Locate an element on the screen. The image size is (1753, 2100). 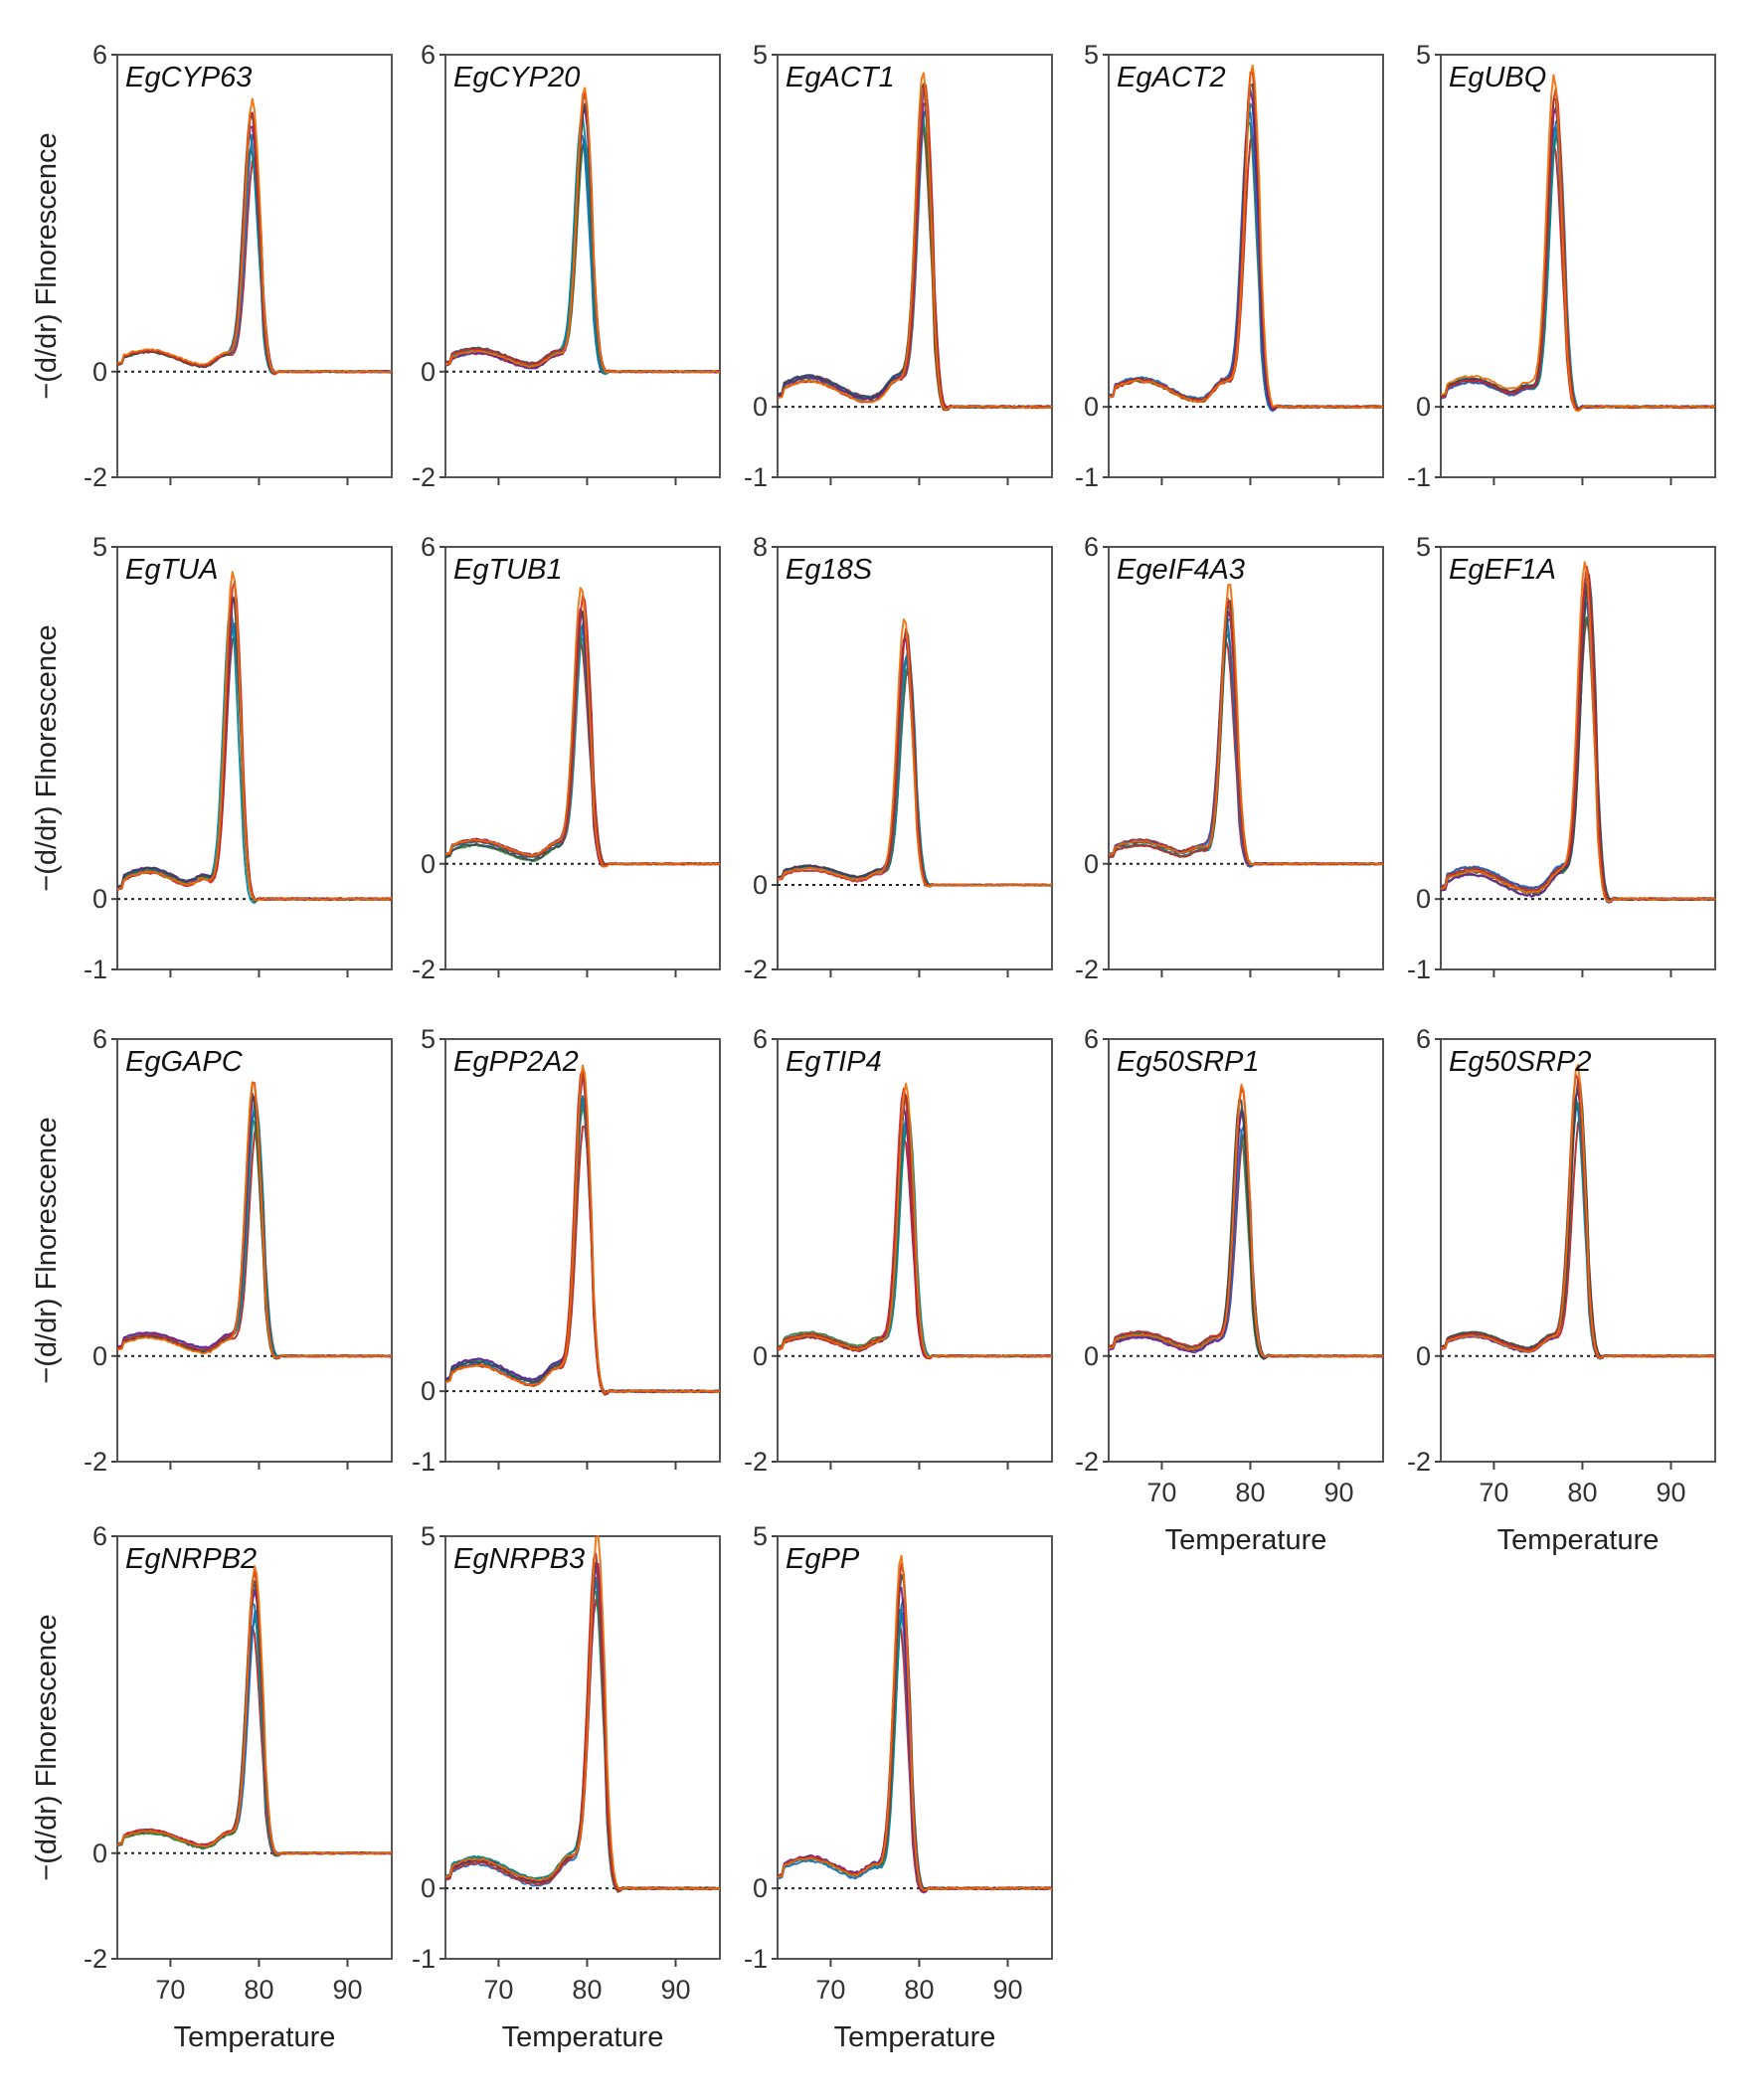
panel-eggapc: 6 0 -2 −(d/dr) Flnorescence EgGAPC is located at coordinates (212, 1250).